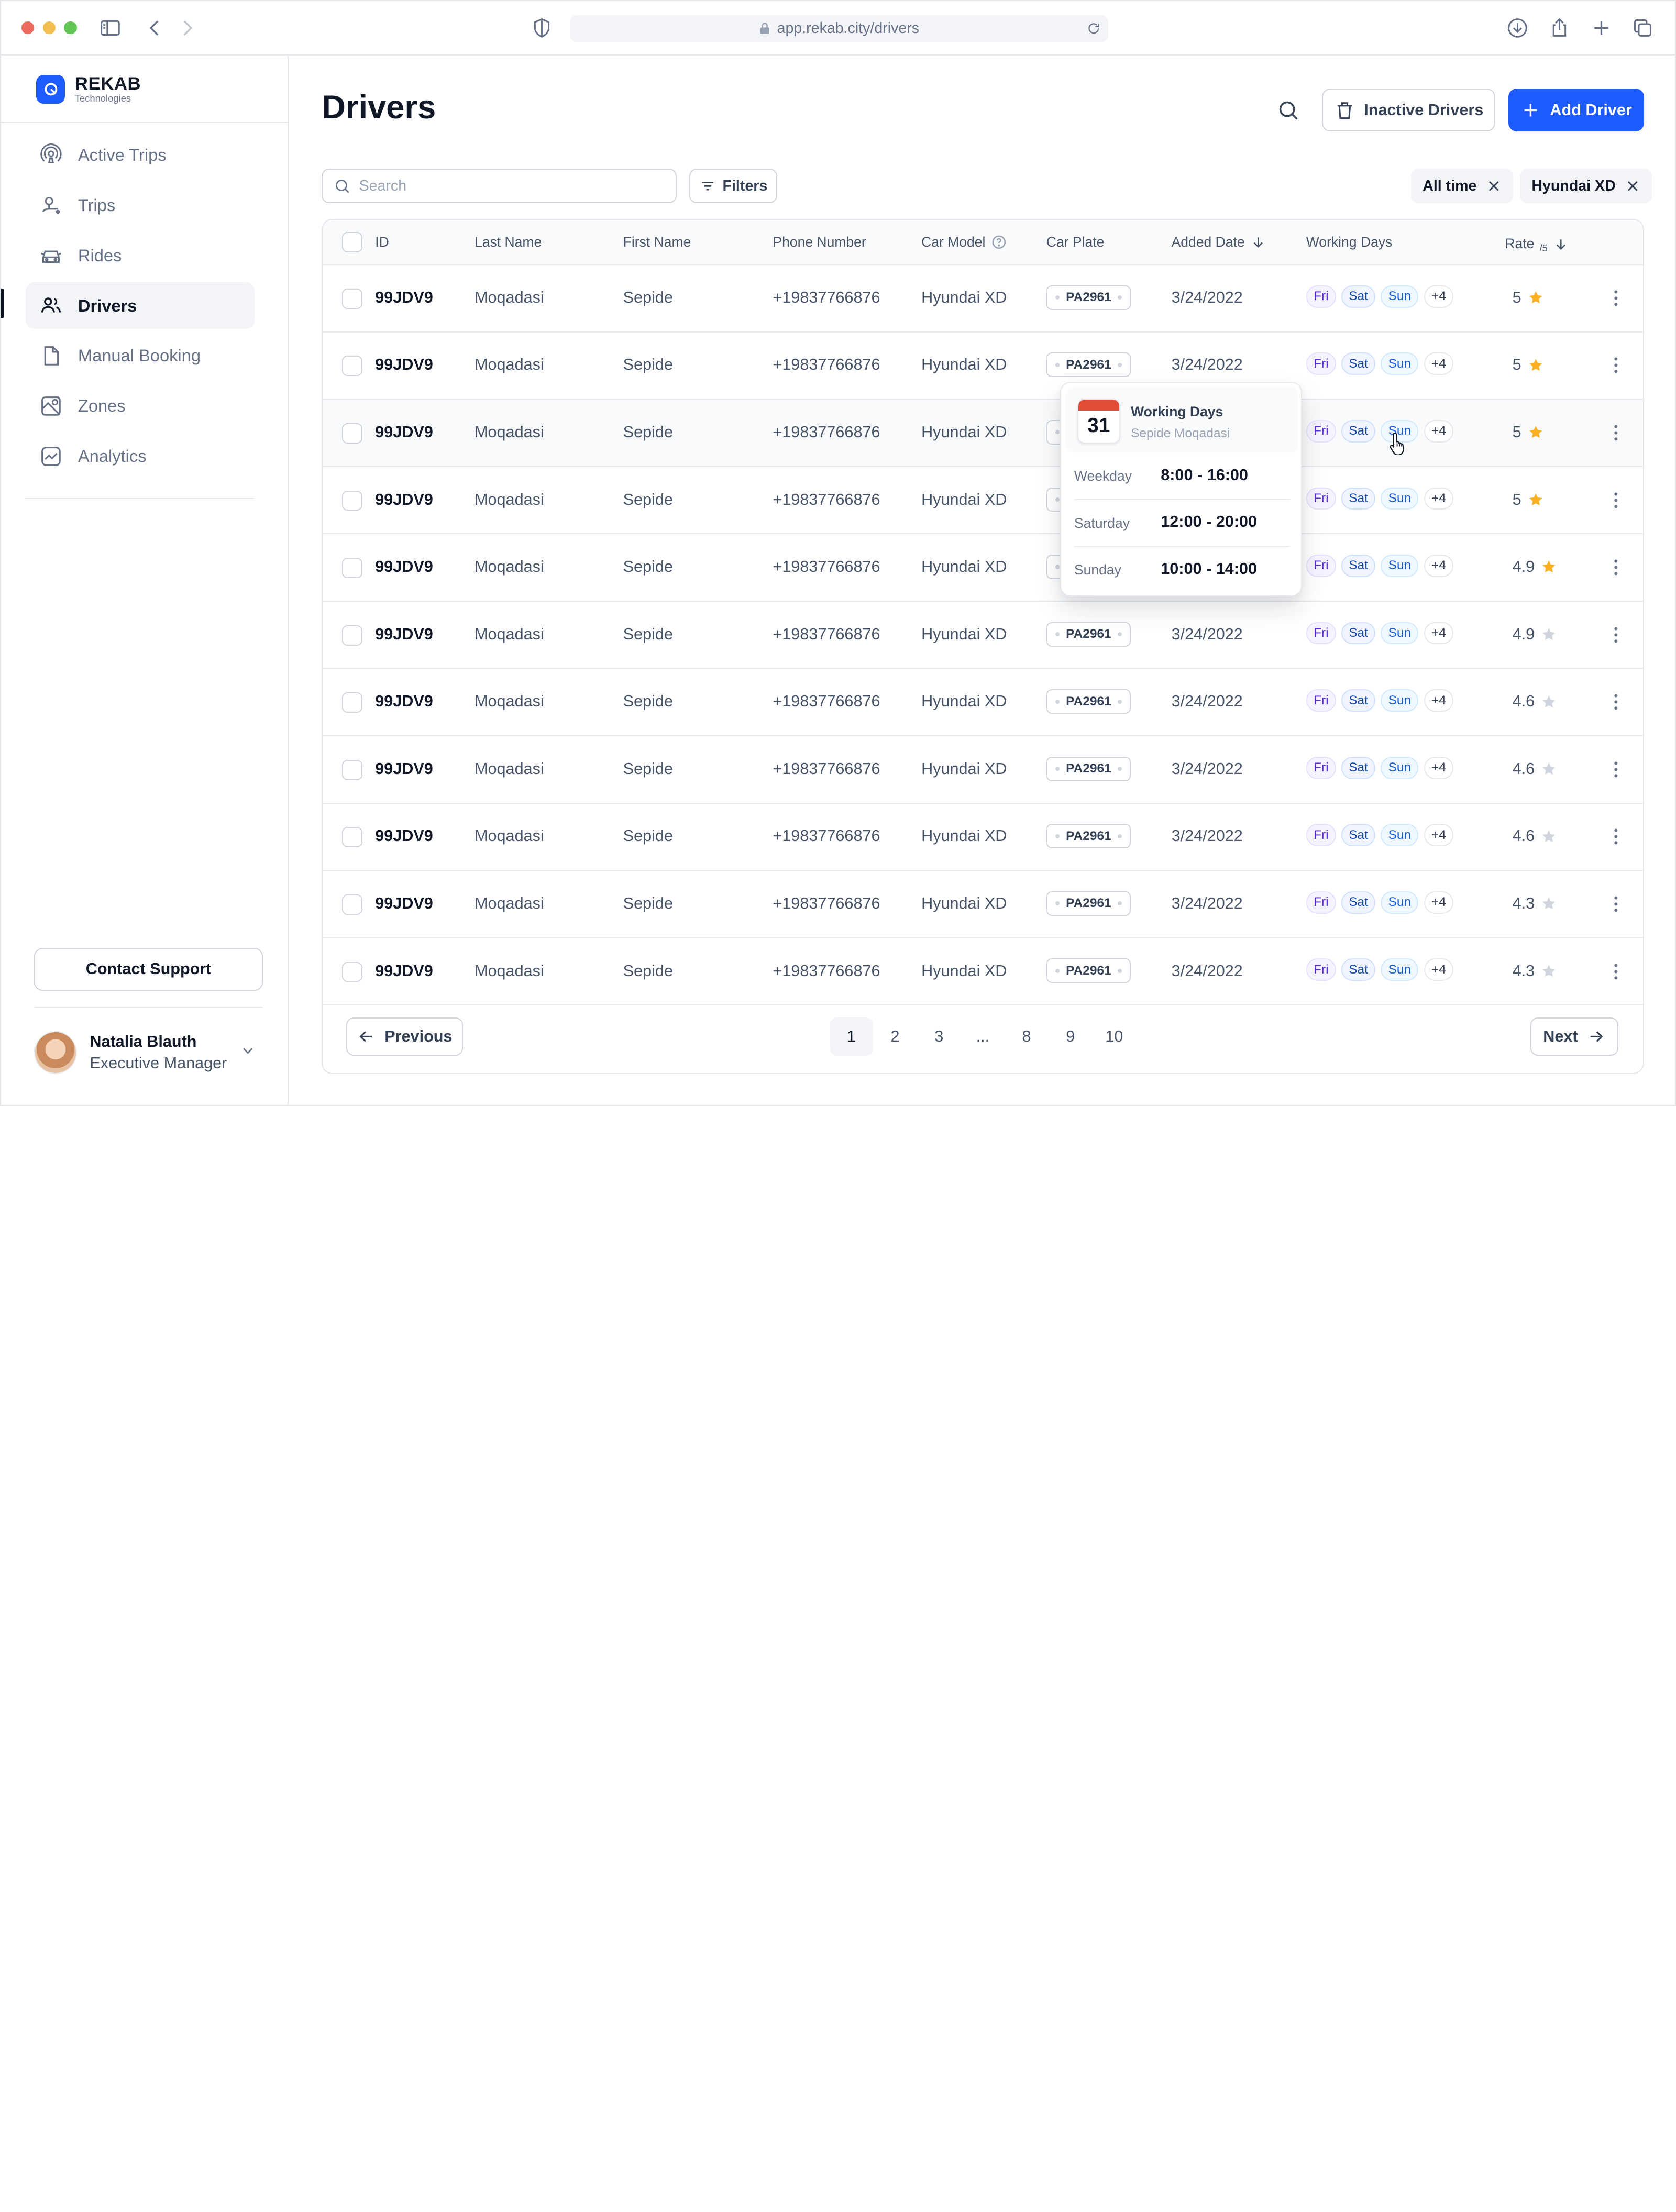  Describe the element at coordinates (964, 242) in the screenshot. I see `column-header-car-model: Car Model` at that location.